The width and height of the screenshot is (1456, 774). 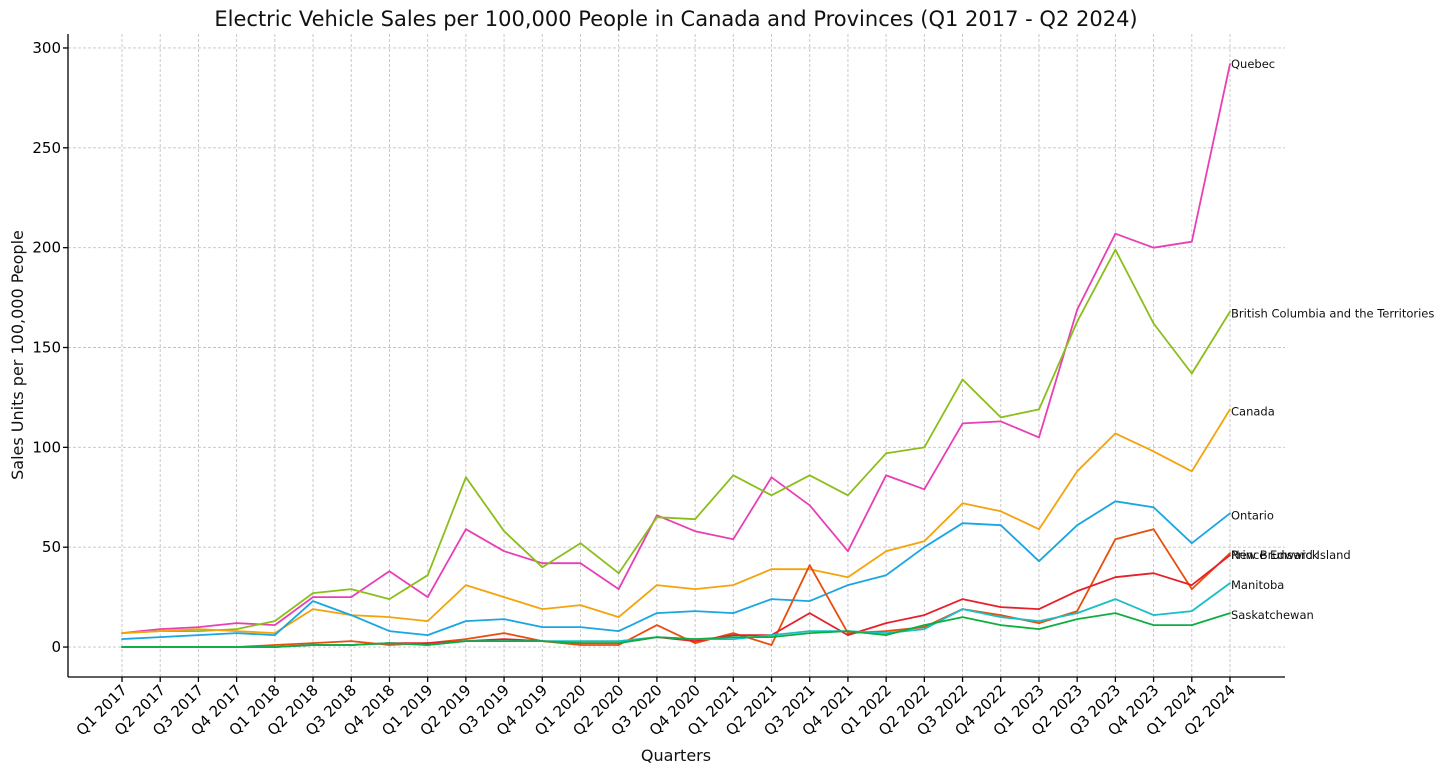 What do you see at coordinates (46, 447) in the screenshot?
I see `y-tick-label: 100` at bounding box center [46, 447].